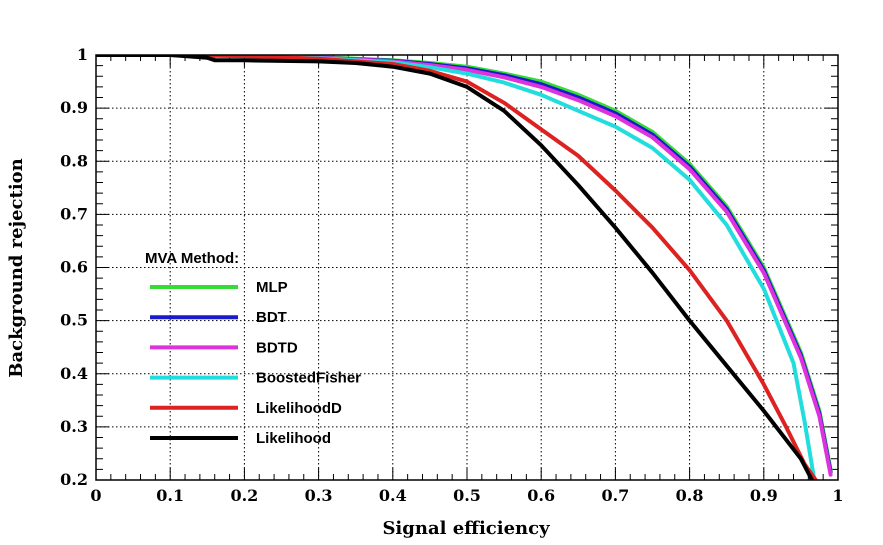  I want to click on y-axis-title: Background rejection, so click(16, 268).